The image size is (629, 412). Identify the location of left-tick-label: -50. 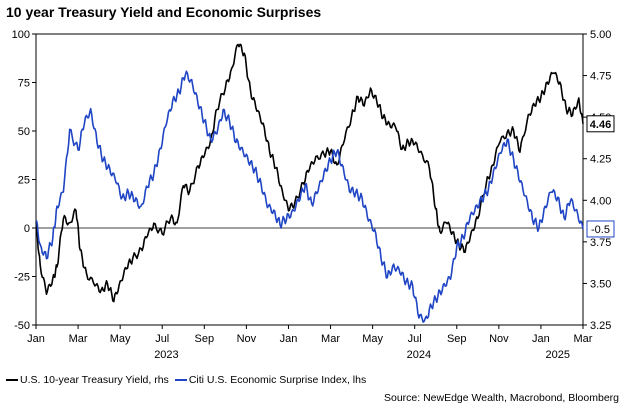
(22, 326).